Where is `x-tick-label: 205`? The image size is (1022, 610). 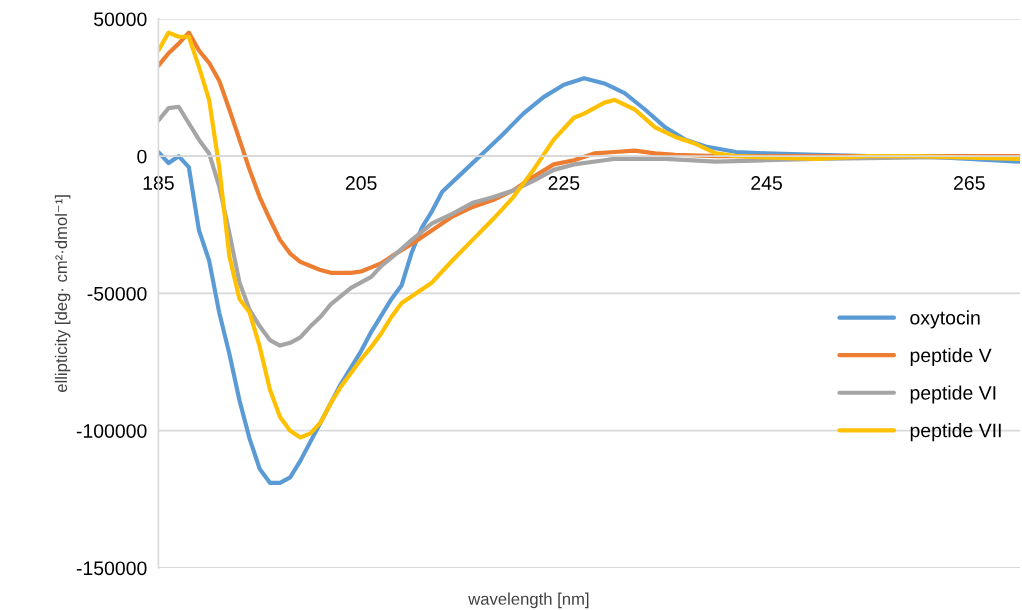 x-tick-label: 205 is located at coordinates (361, 183).